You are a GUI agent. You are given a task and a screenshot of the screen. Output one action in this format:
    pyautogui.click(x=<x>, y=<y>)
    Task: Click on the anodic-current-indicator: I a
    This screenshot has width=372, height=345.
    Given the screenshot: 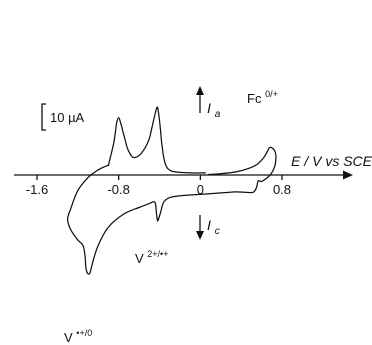 What is the action you would take?
    pyautogui.click(x=208, y=103)
    